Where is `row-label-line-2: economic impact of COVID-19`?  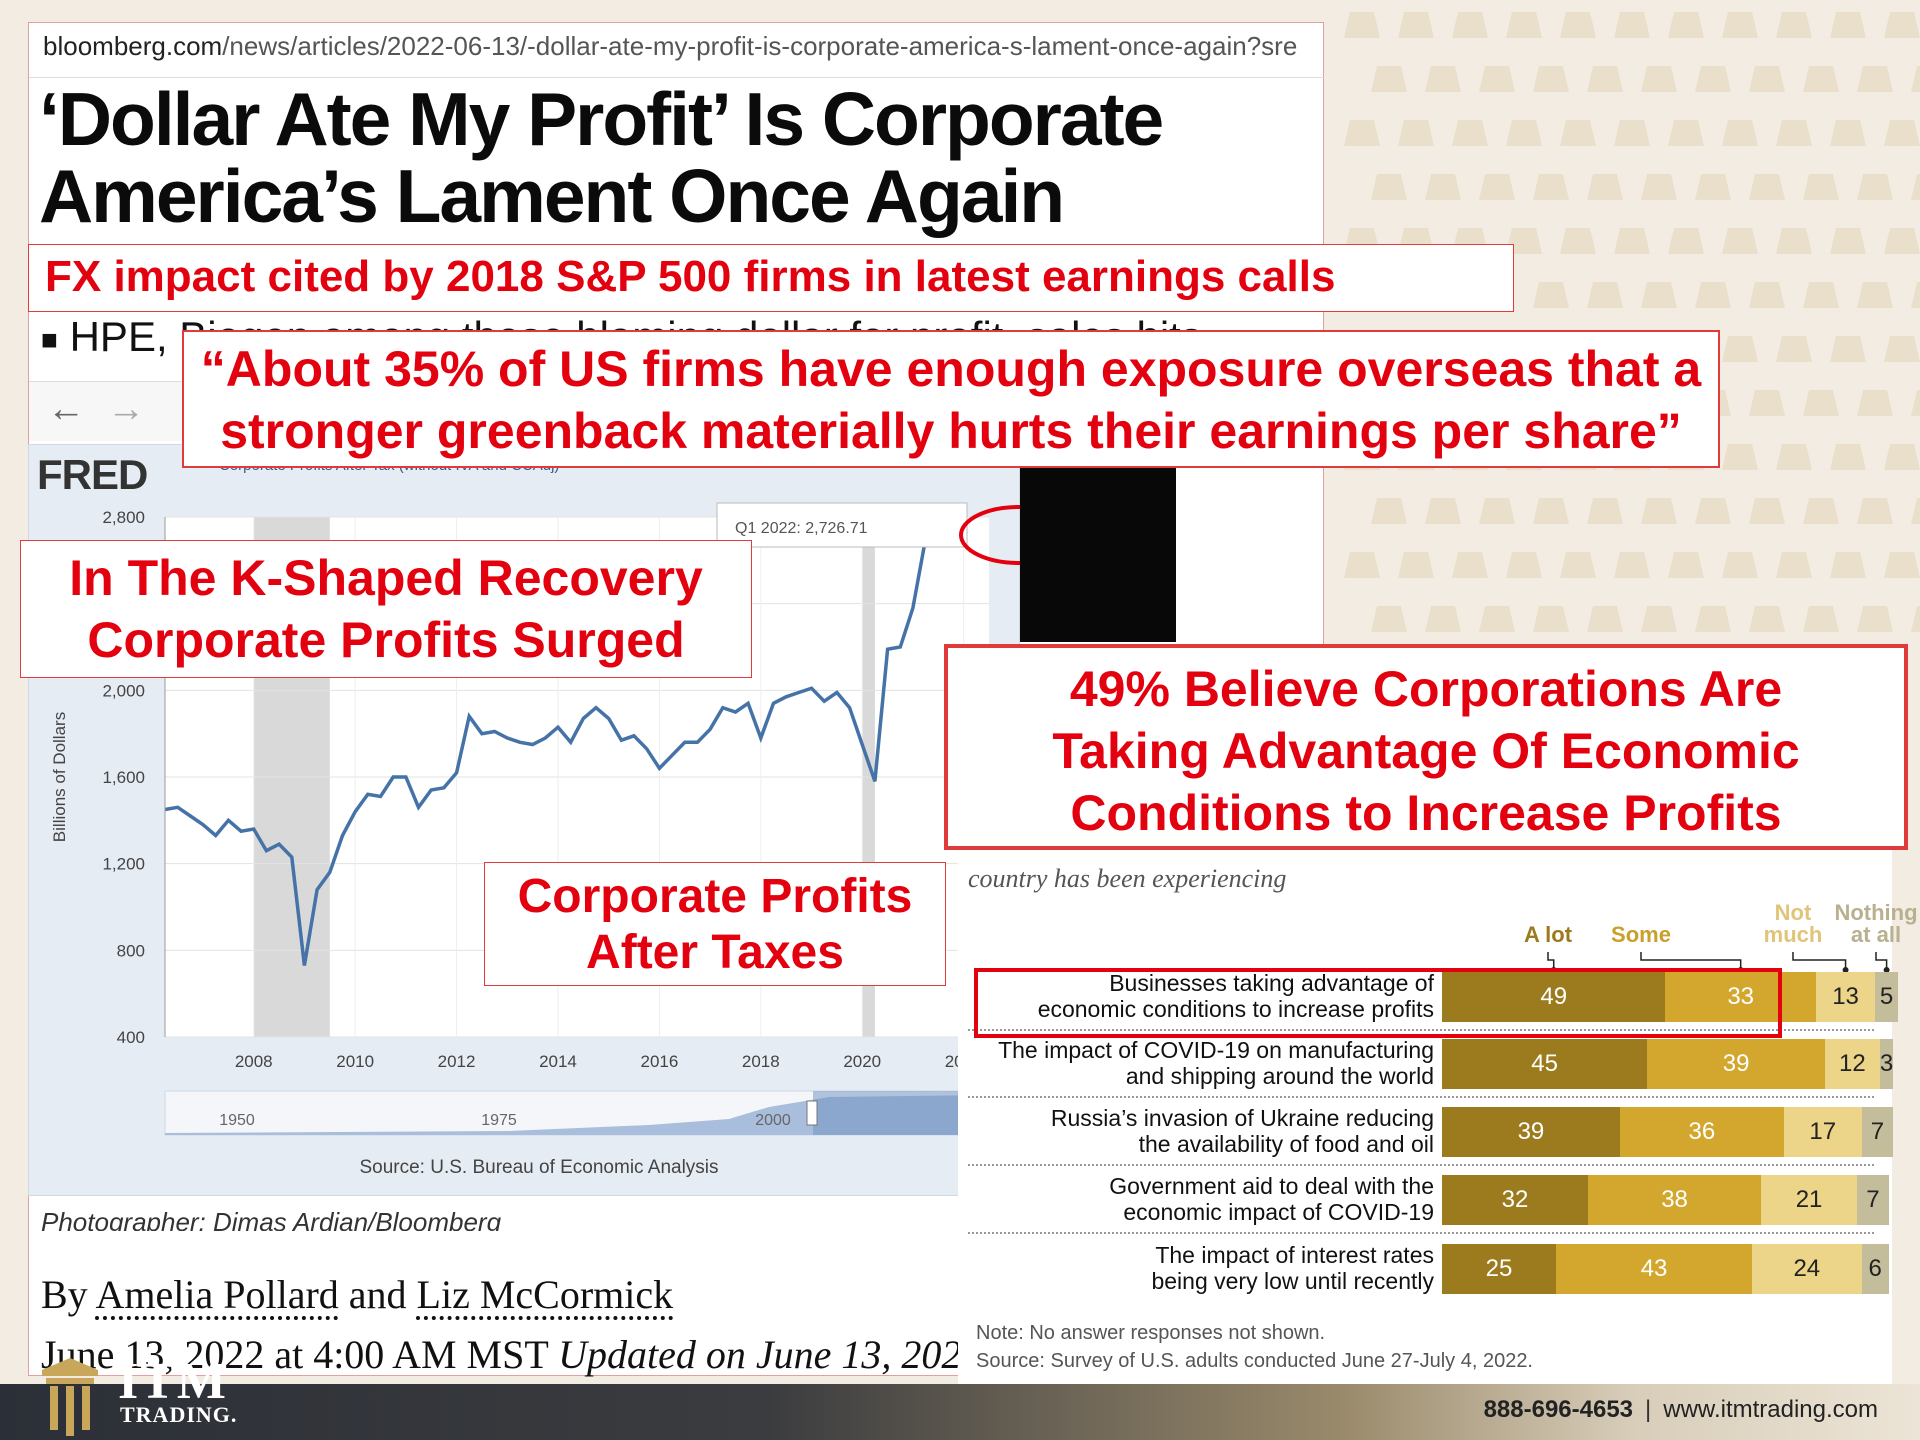 row-label-line-2: economic impact of COVID-19 is located at coordinates (1278, 1212).